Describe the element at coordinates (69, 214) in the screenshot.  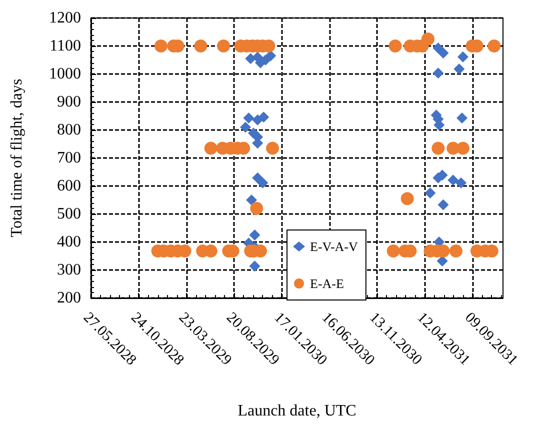
I see `y-tick-label: 500` at that location.